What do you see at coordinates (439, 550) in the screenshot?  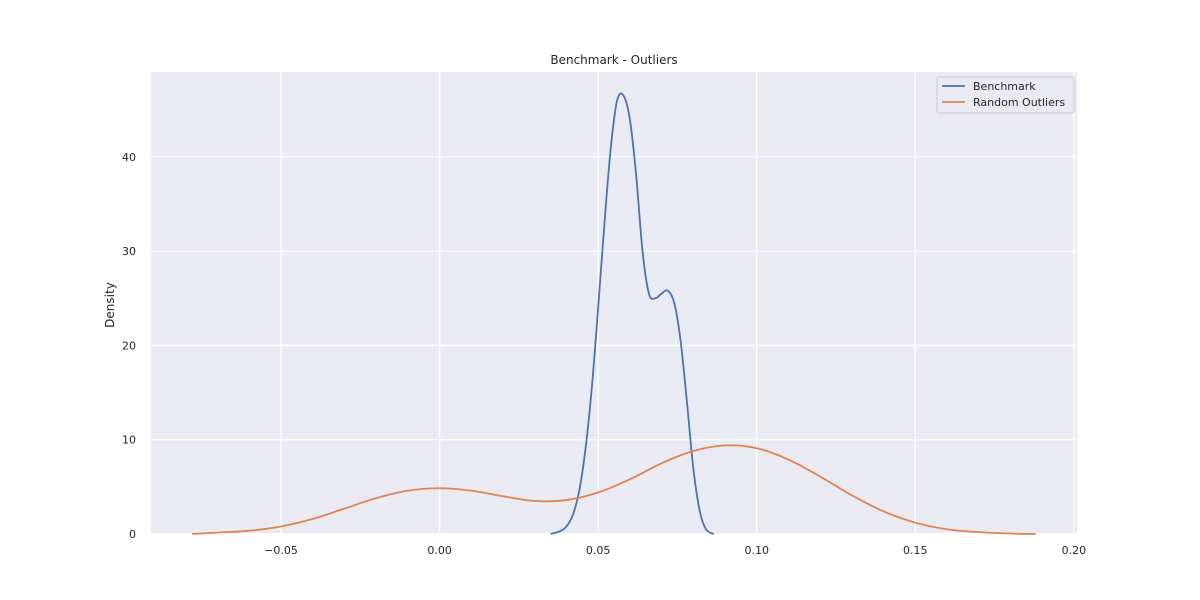 I see `x-tick-label: 0.00` at bounding box center [439, 550].